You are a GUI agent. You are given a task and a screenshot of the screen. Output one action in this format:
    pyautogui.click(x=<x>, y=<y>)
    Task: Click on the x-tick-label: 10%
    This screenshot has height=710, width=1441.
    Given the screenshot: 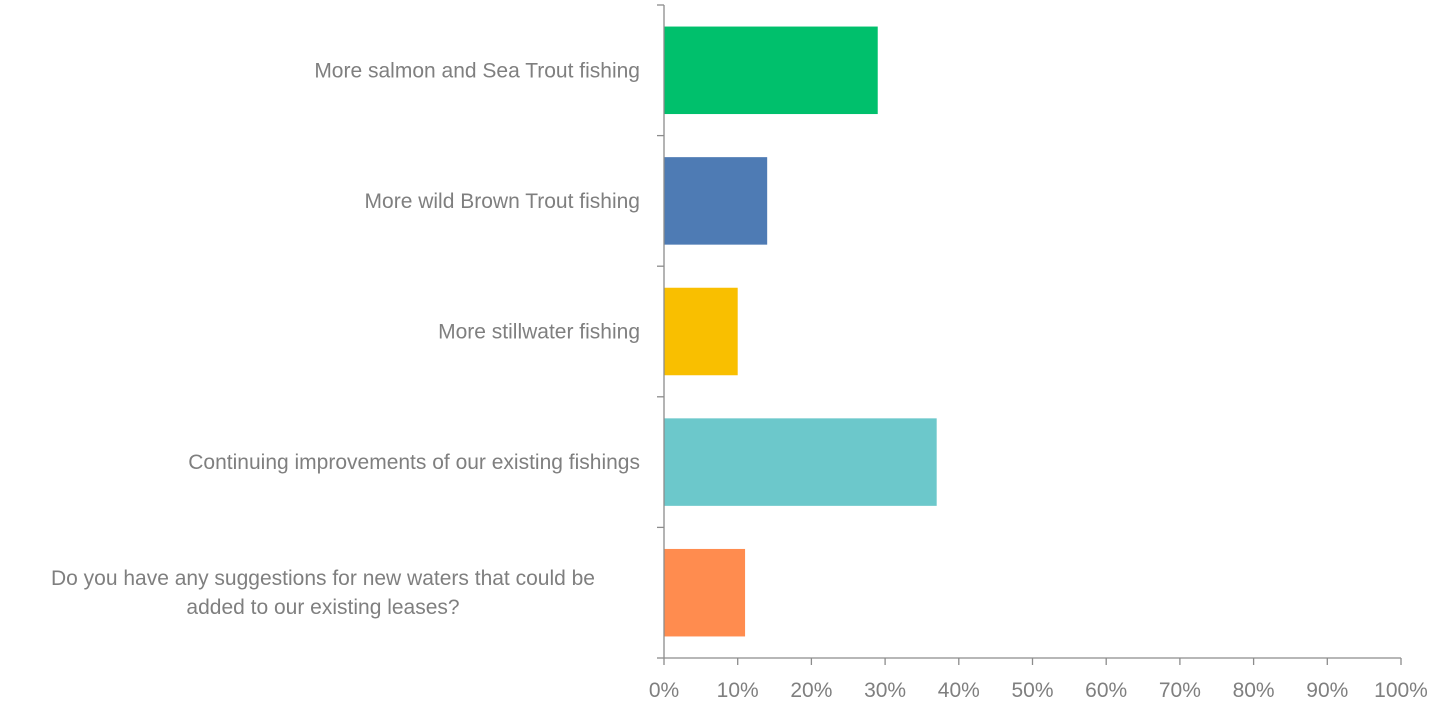 What is the action you would take?
    pyautogui.click(x=738, y=690)
    